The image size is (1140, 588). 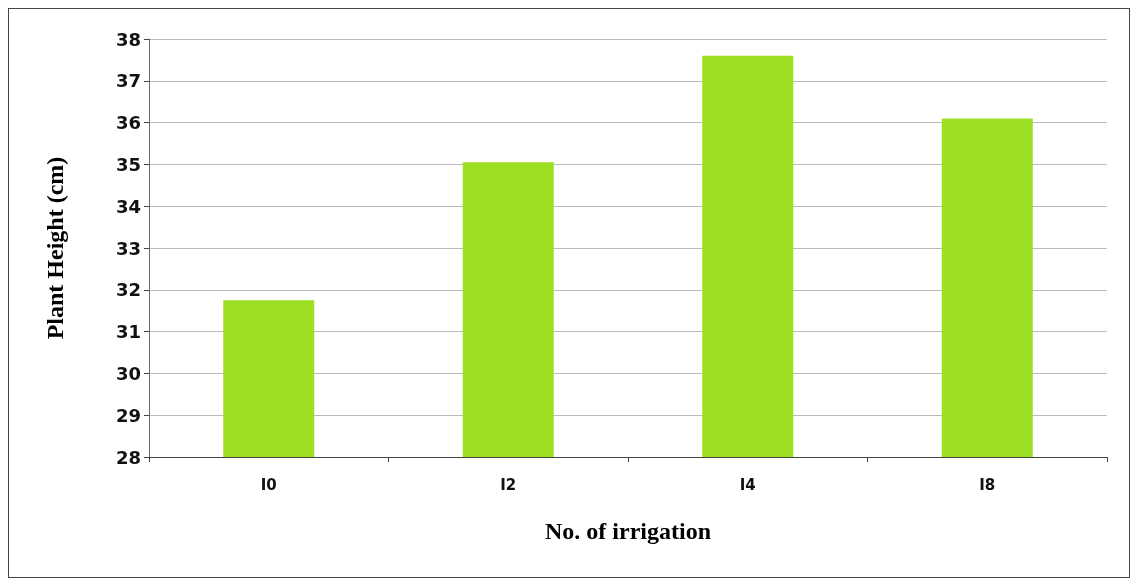 What do you see at coordinates (508, 484) in the screenshot?
I see `x-tick-label: I2` at bounding box center [508, 484].